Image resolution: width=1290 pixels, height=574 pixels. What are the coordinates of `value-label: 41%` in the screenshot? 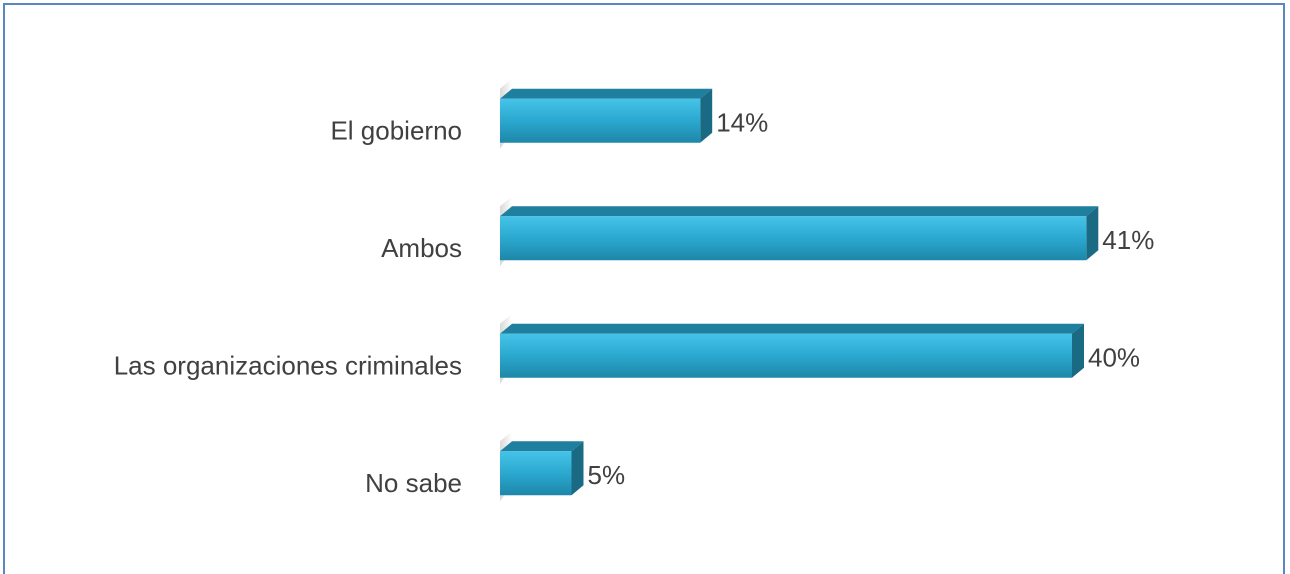 It's located at (1128, 240).